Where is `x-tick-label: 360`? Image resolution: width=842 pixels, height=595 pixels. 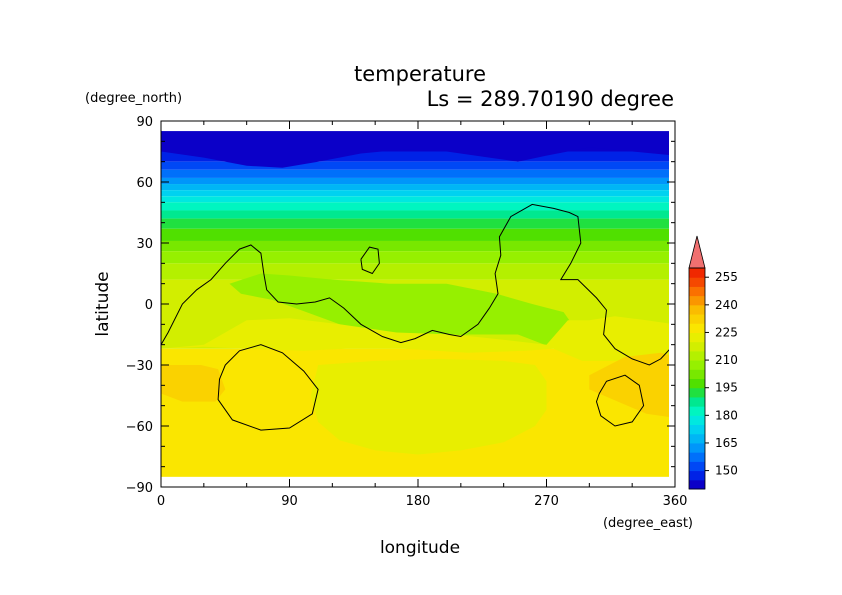 x-tick-label: 360 is located at coordinates (675, 501).